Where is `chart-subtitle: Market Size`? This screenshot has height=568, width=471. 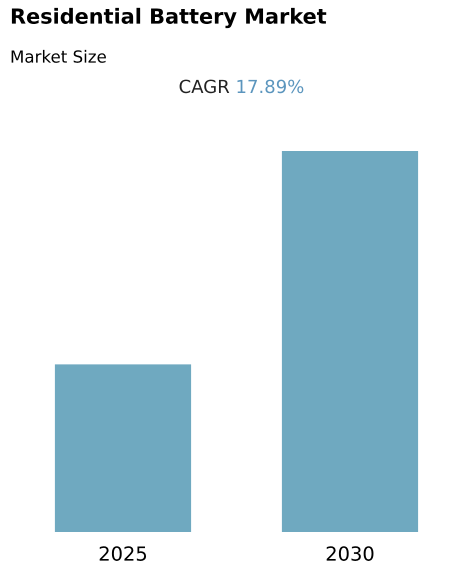
chart-subtitle: Market Size is located at coordinates (59, 56).